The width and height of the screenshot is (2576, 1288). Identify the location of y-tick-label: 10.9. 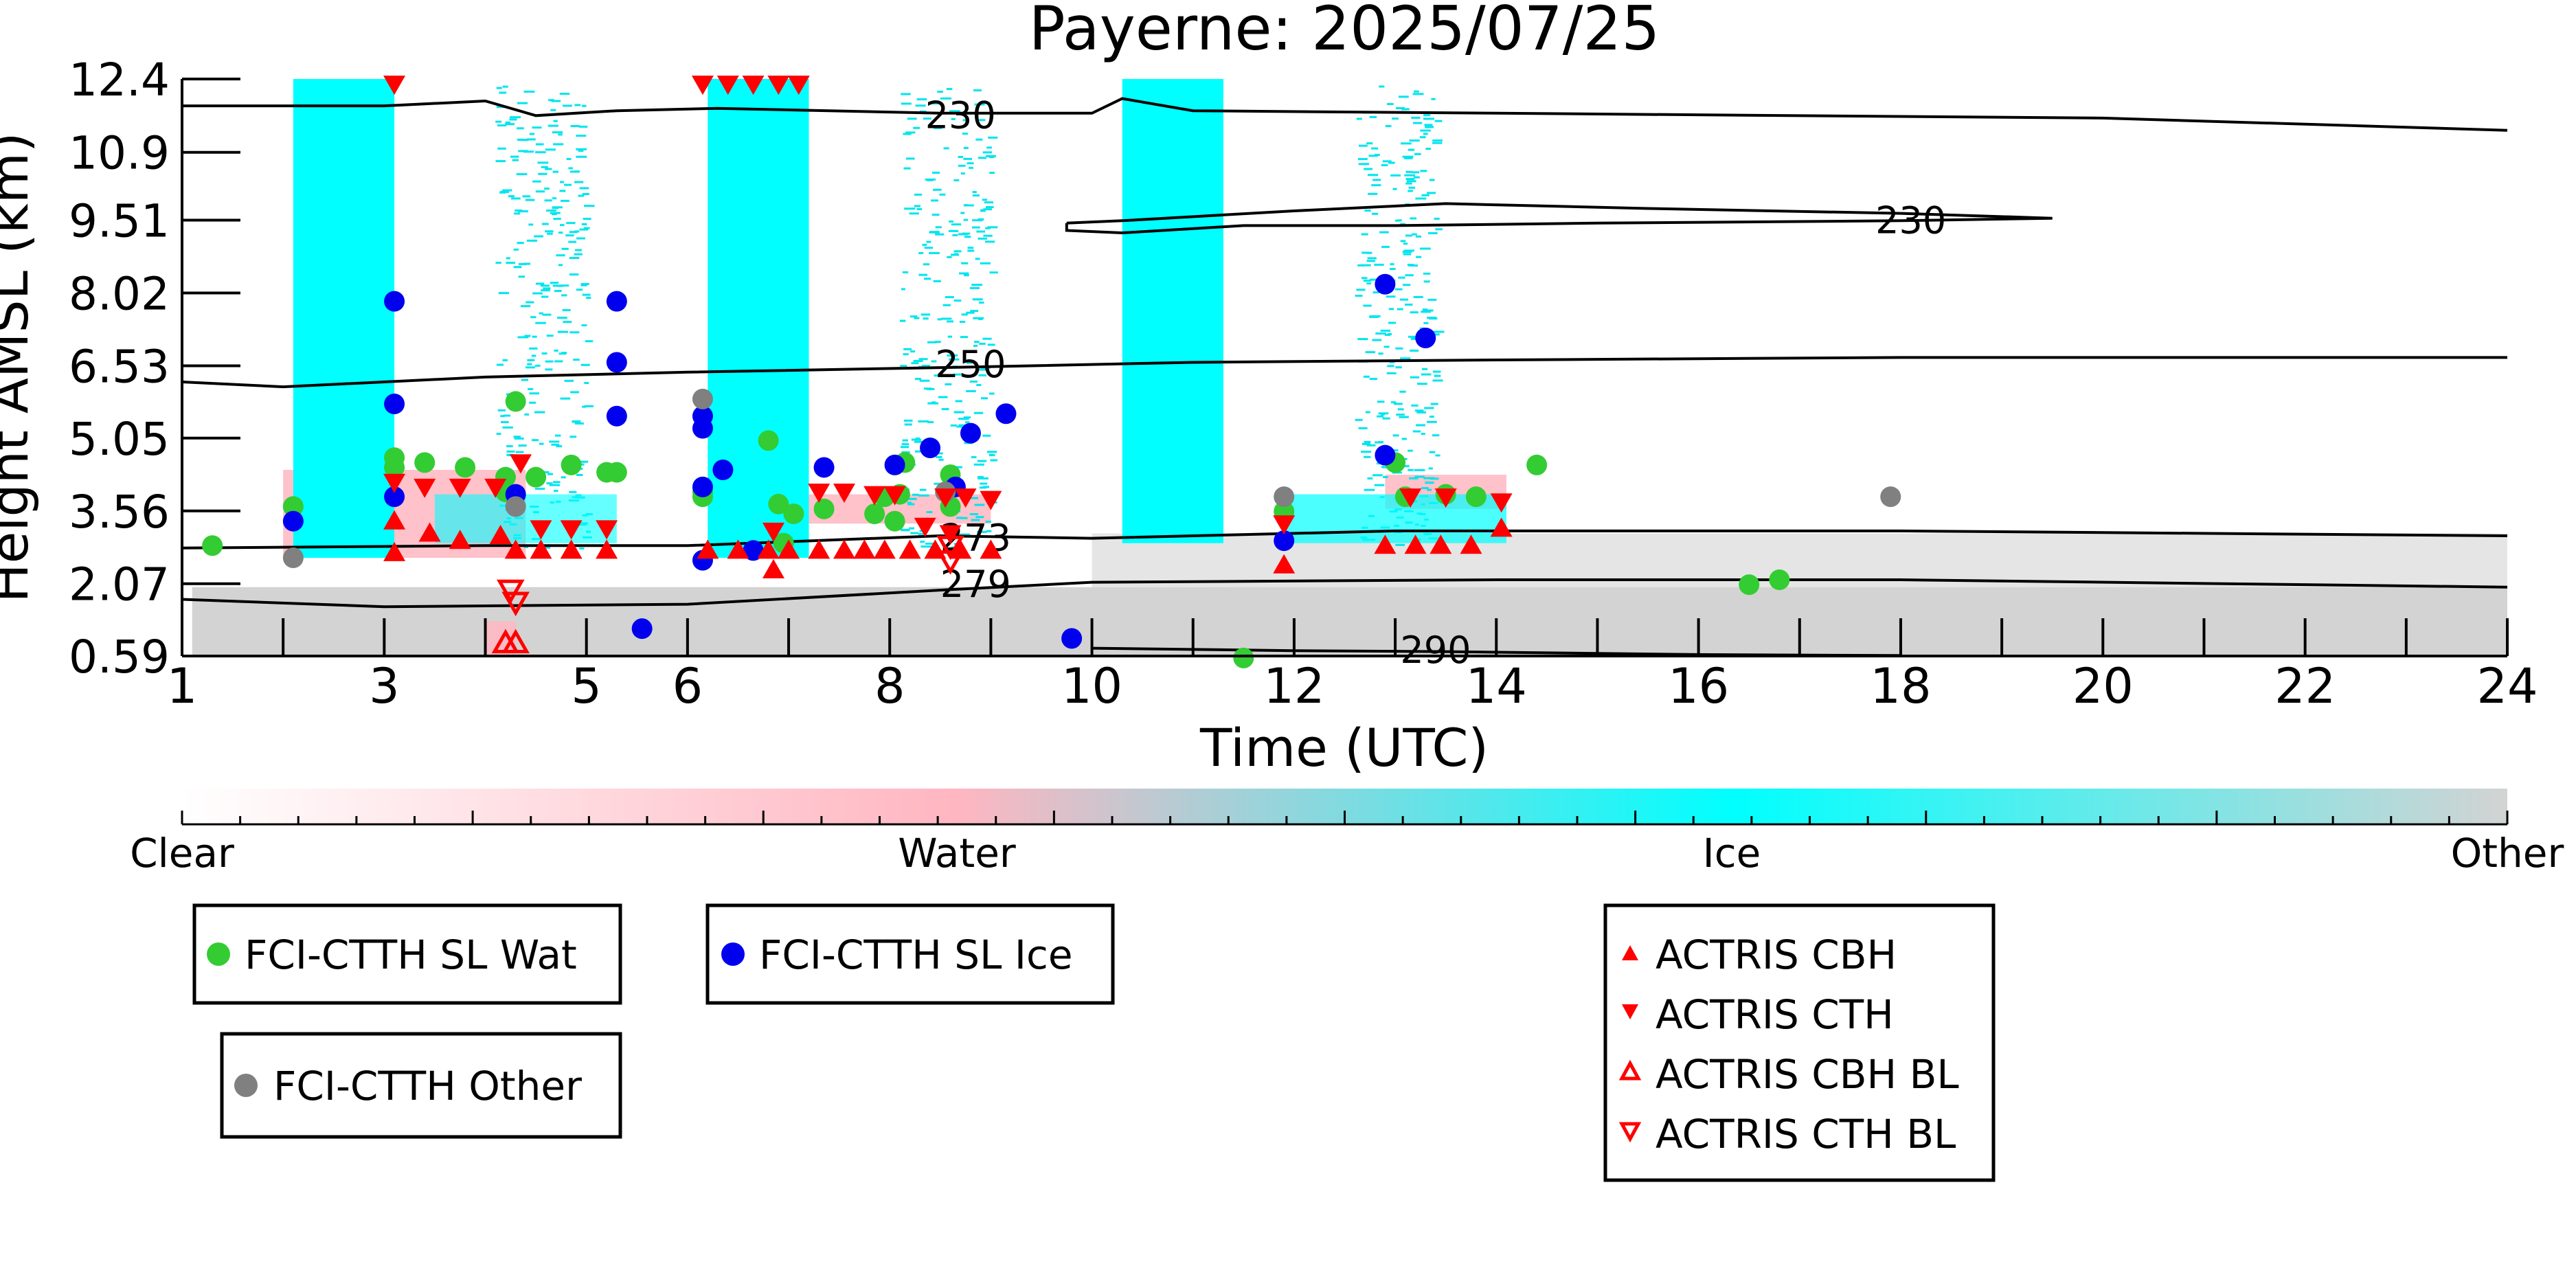
(119, 153).